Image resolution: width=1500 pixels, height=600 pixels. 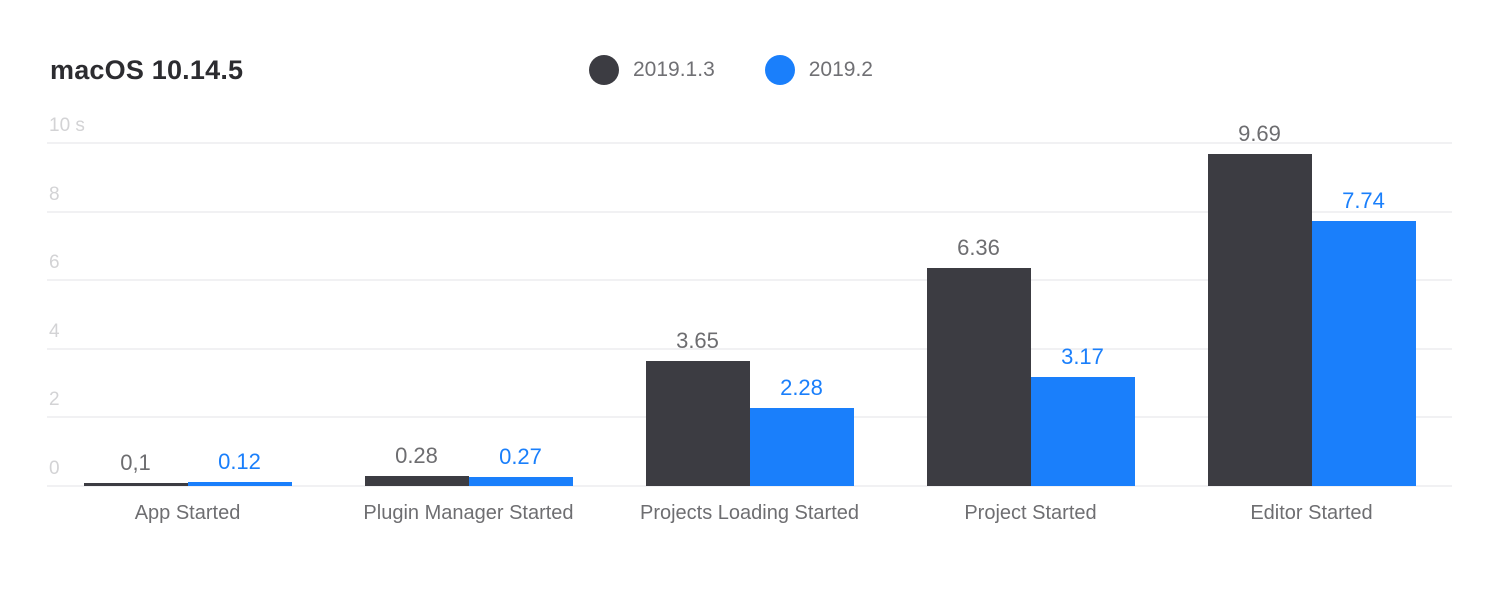 What do you see at coordinates (468, 333) in the screenshot?
I see `bar-group-plugin-manager-started: 0.28 0.27 Plugin Manager Started` at bounding box center [468, 333].